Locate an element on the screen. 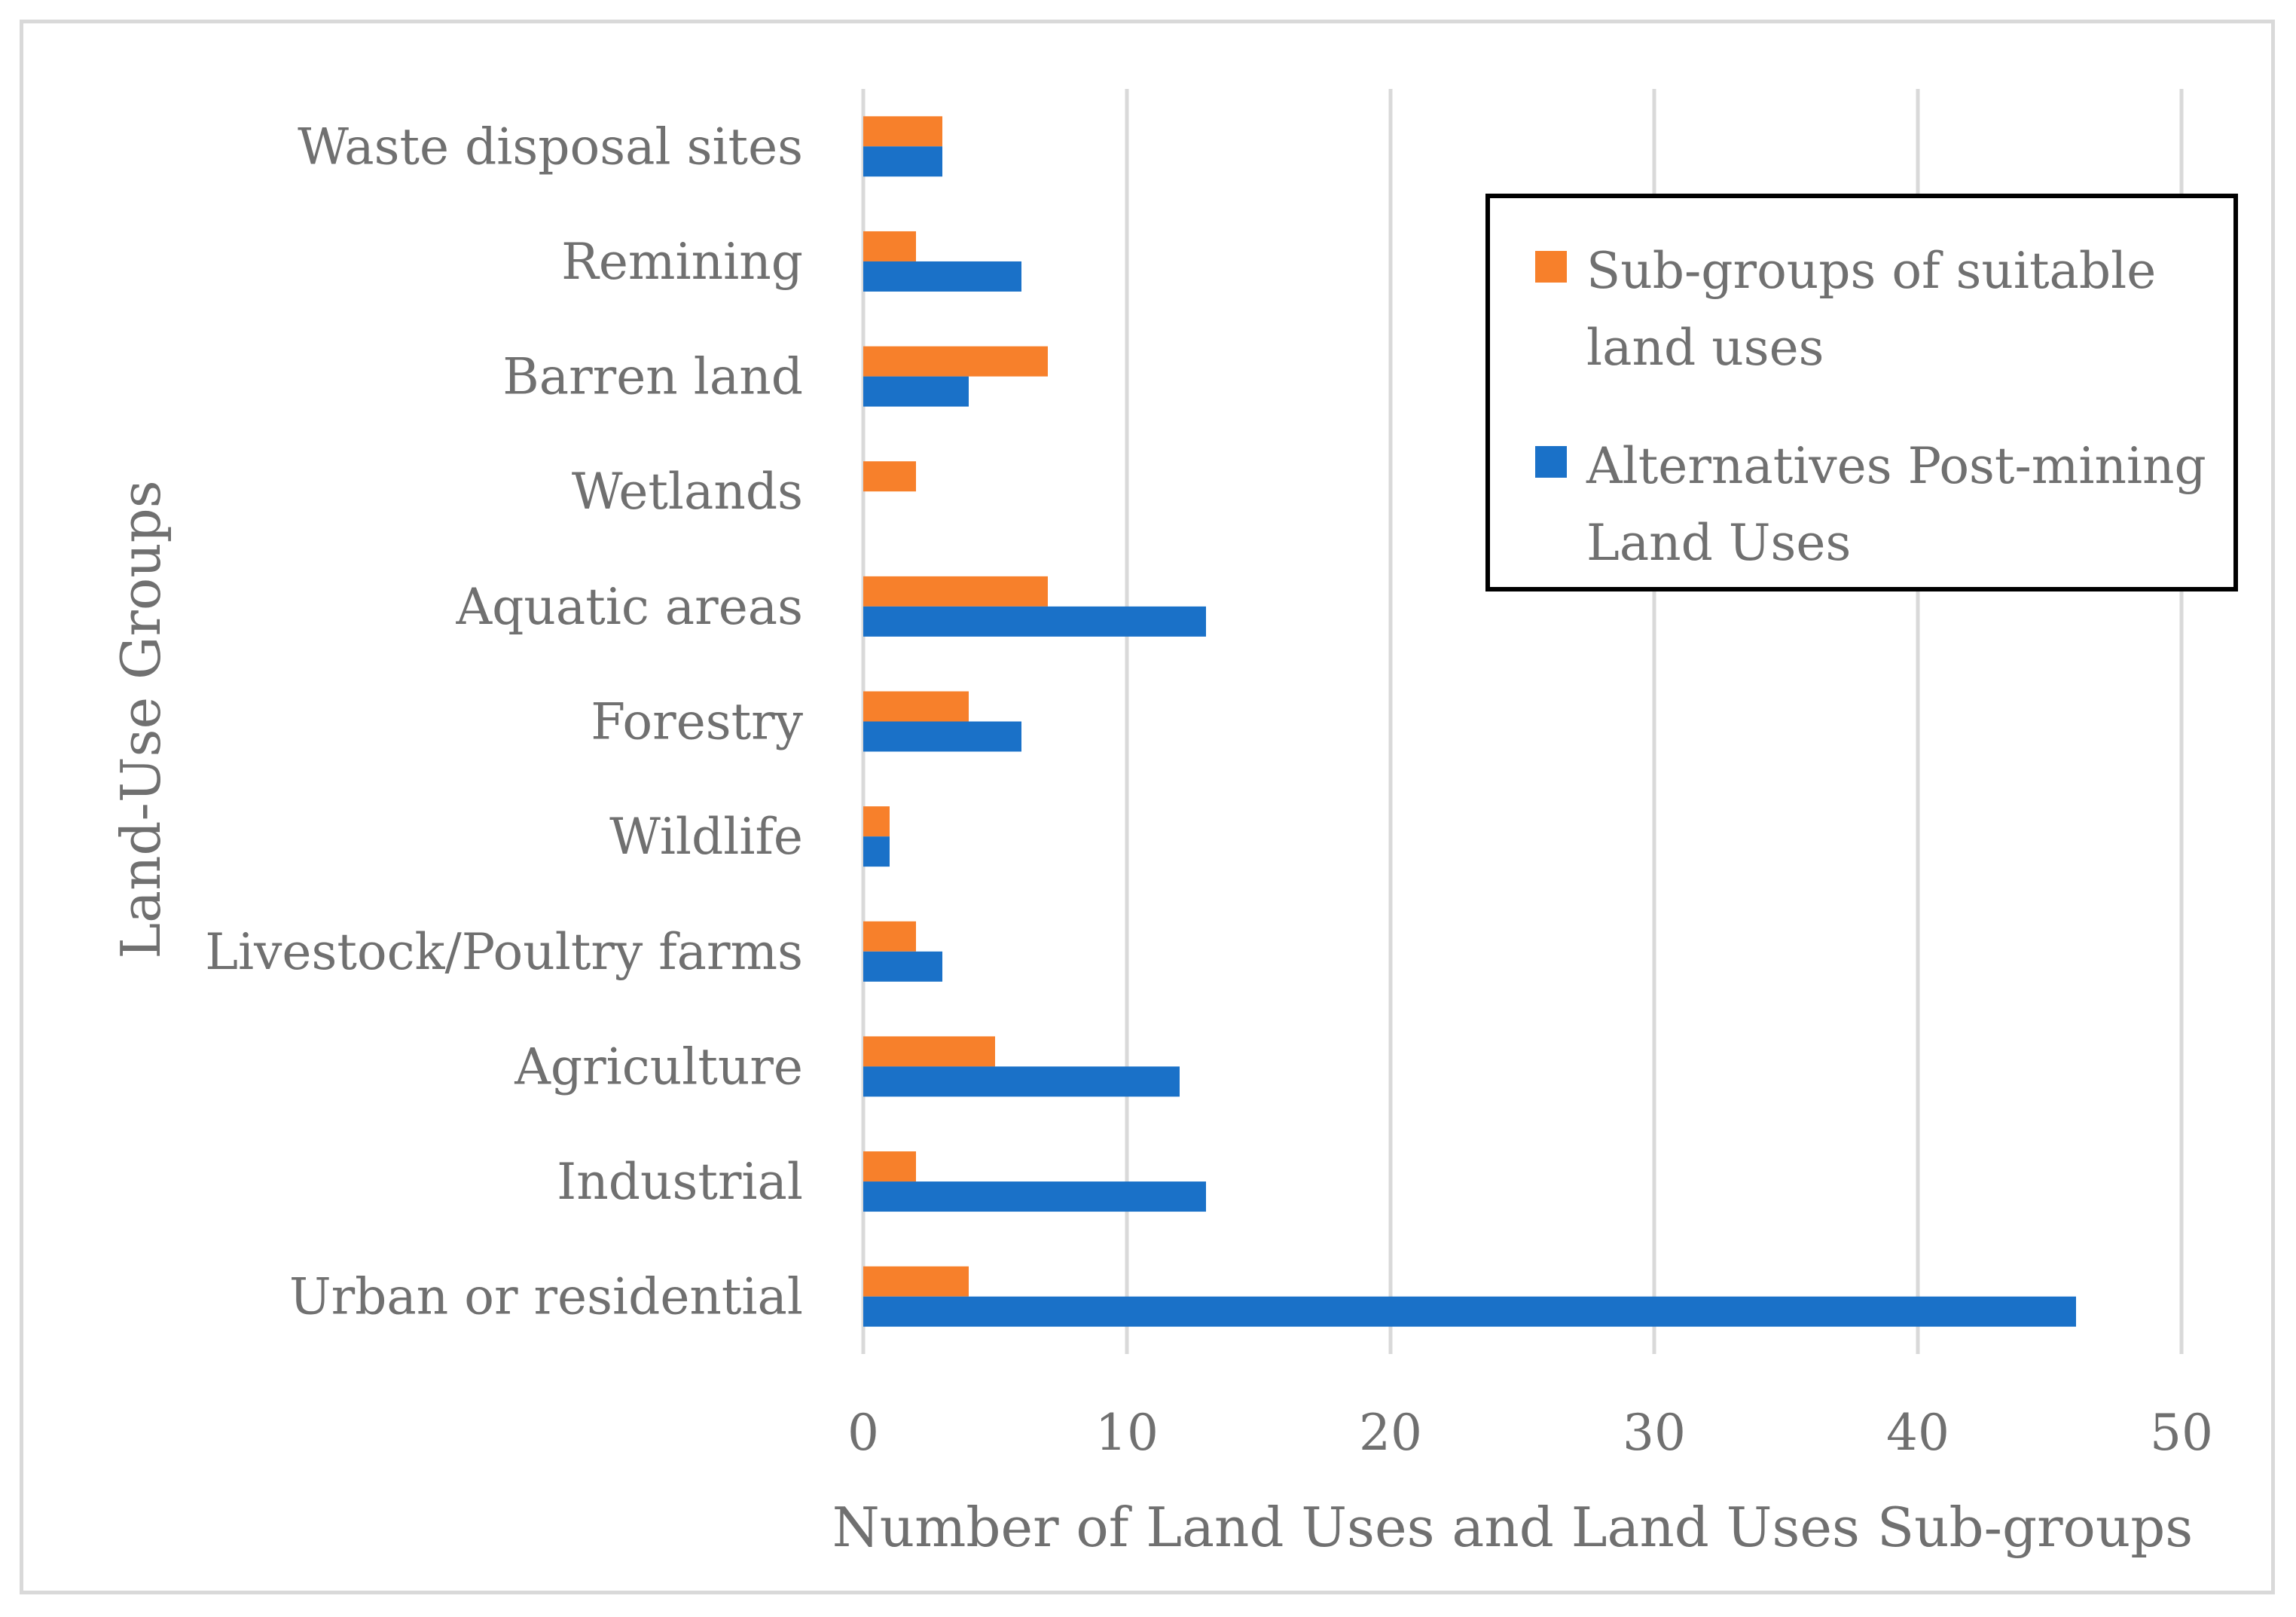 Image resolution: width=2296 pixels, height=1617 pixels. bar-alternatives-forestry is located at coordinates (942, 736).